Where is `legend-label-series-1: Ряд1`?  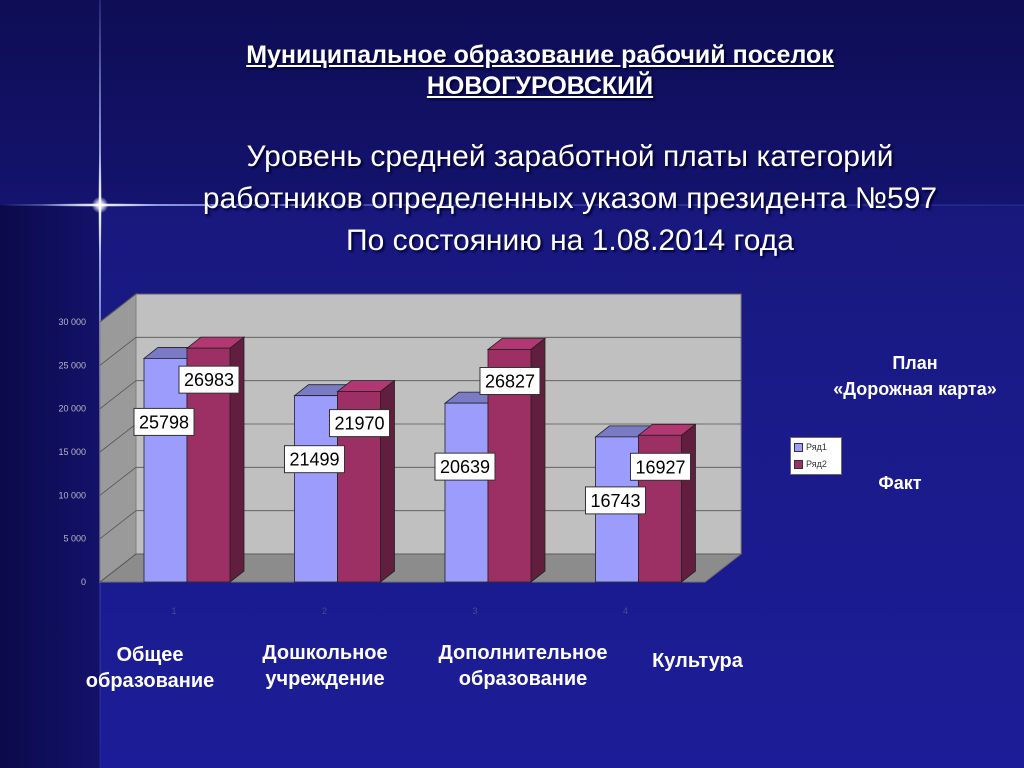 legend-label-series-1: Ряд1 is located at coordinates (816, 447).